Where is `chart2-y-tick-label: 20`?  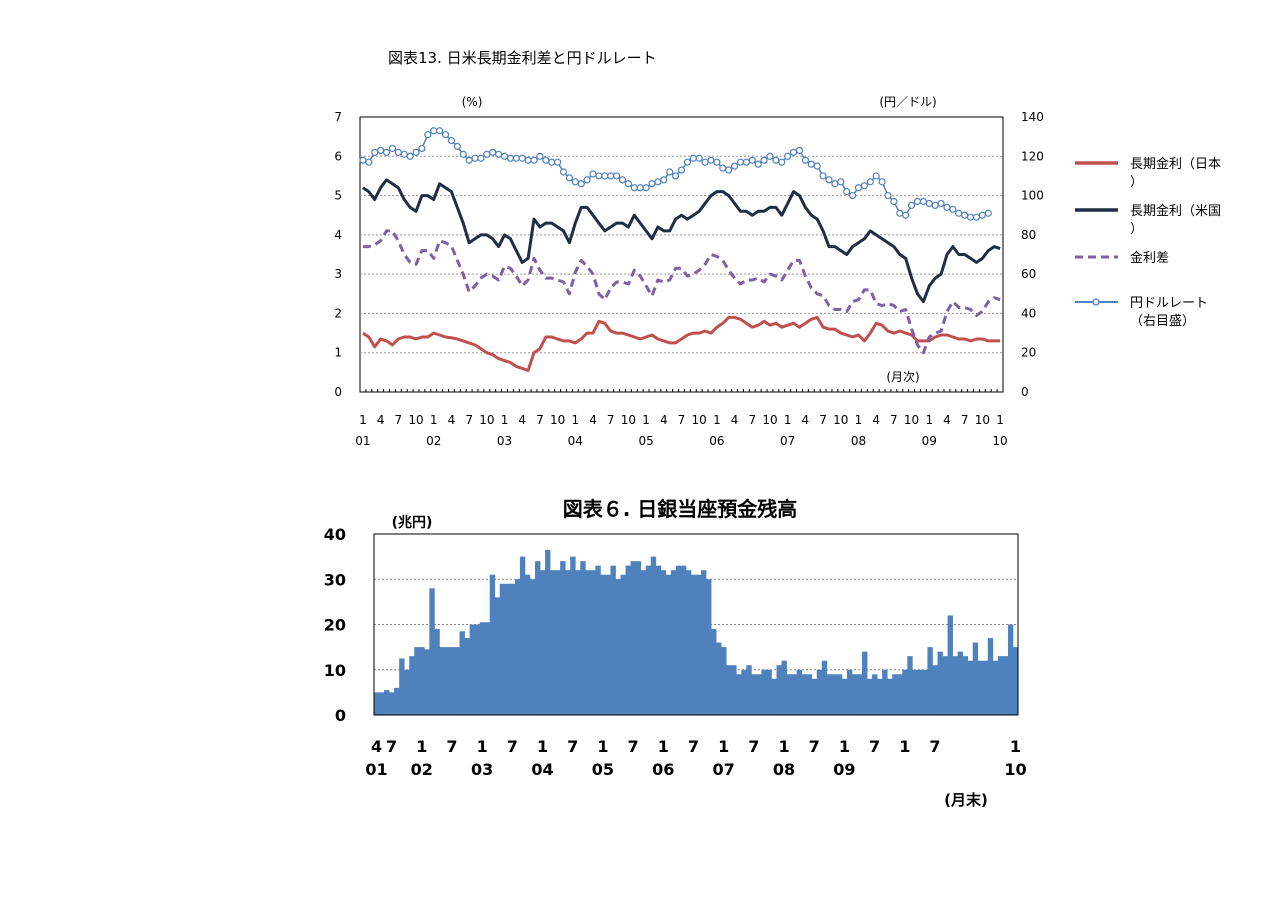
chart2-y-tick-label: 20 is located at coordinates (335, 625).